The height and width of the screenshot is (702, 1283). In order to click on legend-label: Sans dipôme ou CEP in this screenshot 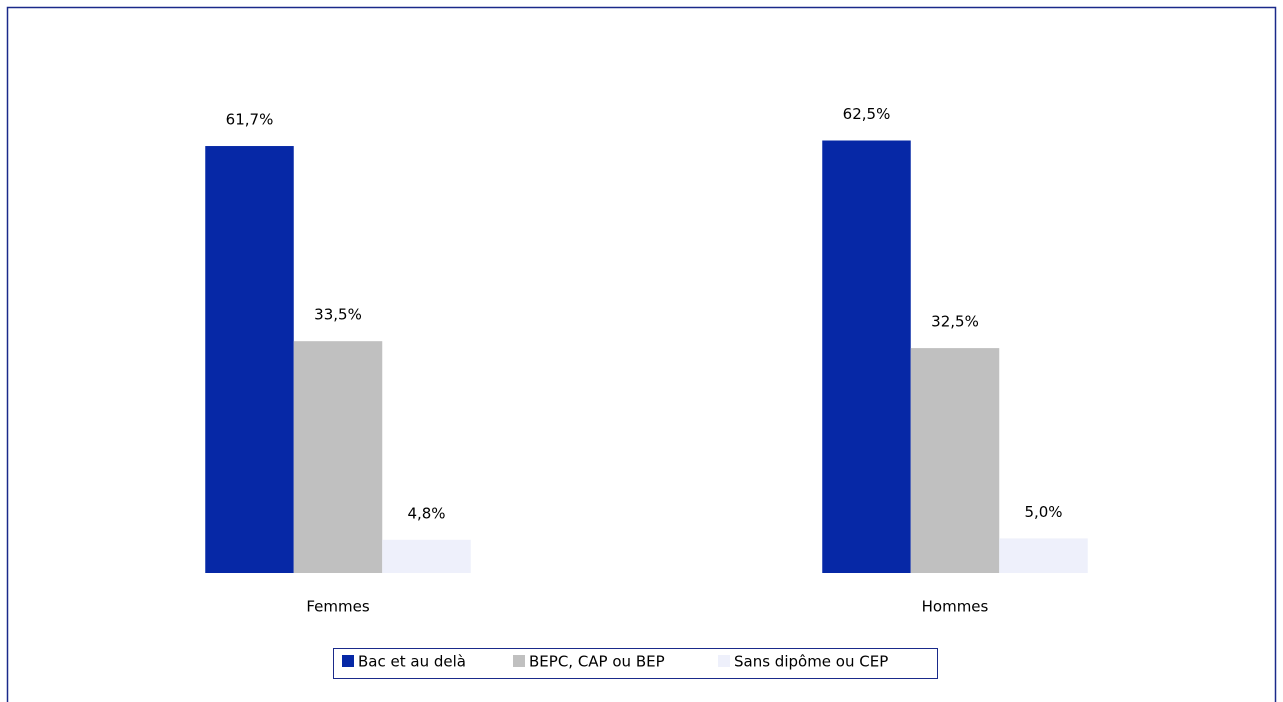, I will do `click(811, 662)`.